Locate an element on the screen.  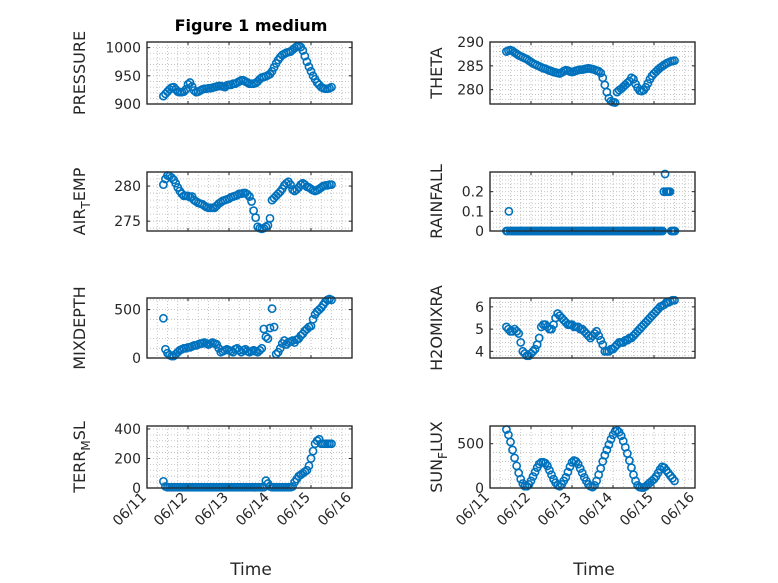
y-axis-label: THETA is located at coordinates (436, 73).